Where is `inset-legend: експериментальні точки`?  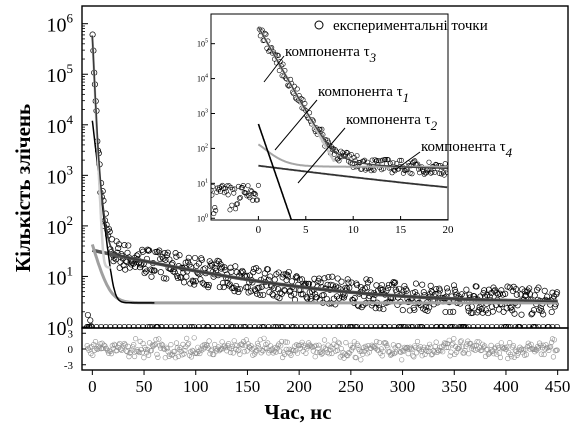 inset-legend: експериментальні точки is located at coordinates (401, 26).